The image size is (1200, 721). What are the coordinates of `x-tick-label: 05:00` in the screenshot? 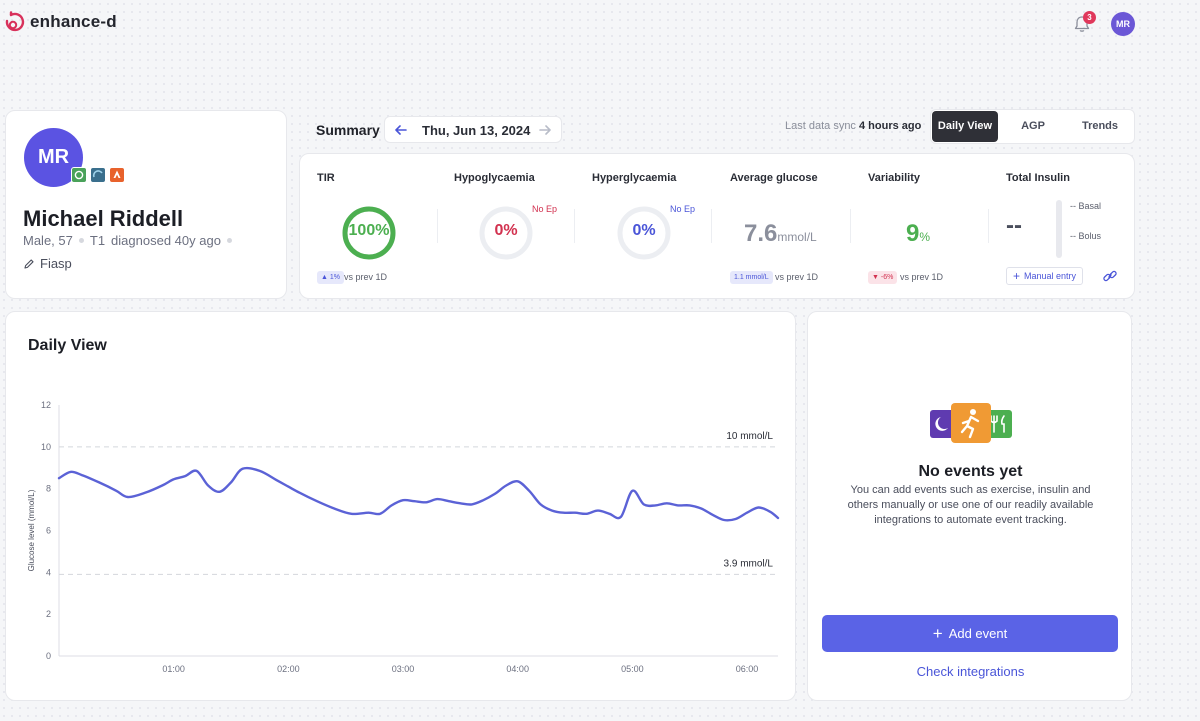 It's located at (632, 669).